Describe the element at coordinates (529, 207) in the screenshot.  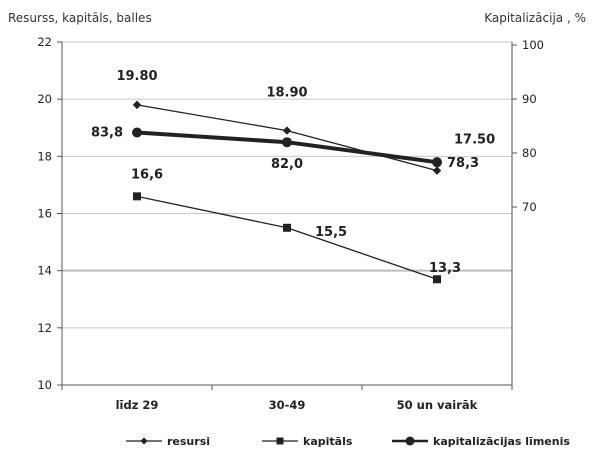
I see `right-tick-label: 70` at that location.